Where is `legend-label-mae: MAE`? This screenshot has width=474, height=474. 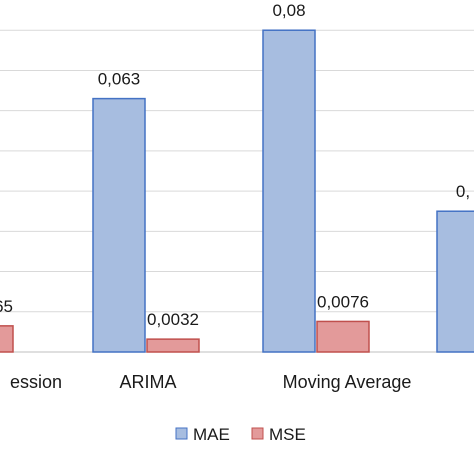
legend-label-mae: MAE is located at coordinates (211, 434).